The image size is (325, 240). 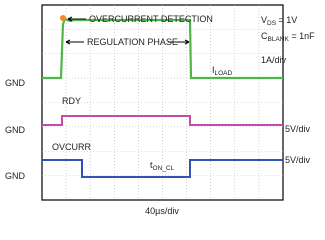 What do you see at coordinates (71, 101) in the screenshot?
I see `trace-label: RDY` at bounding box center [71, 101].